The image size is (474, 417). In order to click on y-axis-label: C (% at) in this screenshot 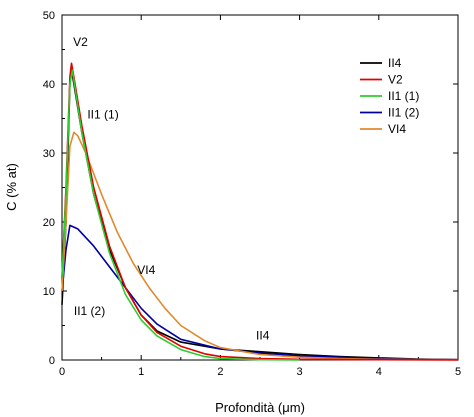, I will do `click(11, 187)`.